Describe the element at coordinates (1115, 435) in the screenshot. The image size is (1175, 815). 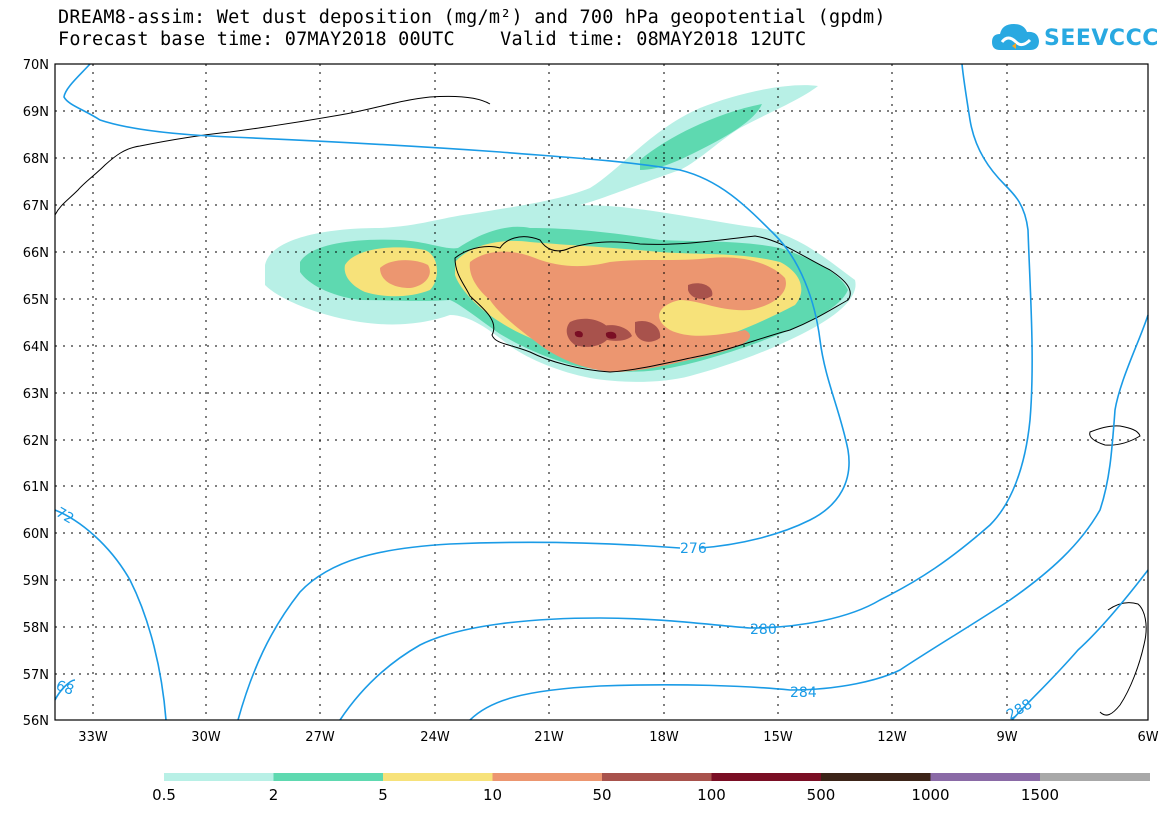
I see `faroe-islands` at that location.